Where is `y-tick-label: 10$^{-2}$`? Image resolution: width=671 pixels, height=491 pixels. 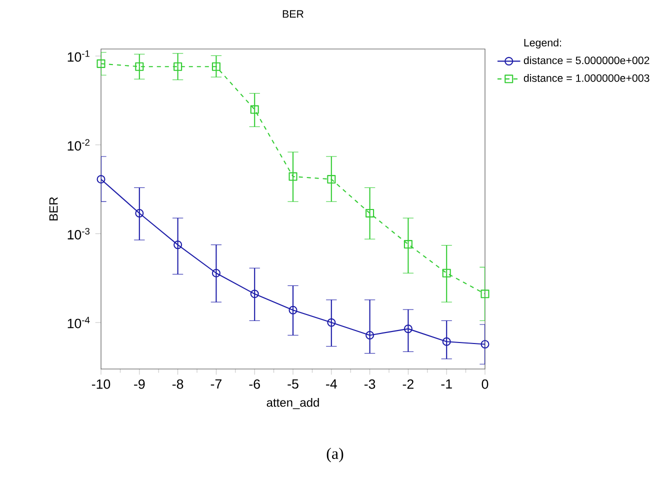 y-tick-label: 10$^{-2}$ is located at coordinates (79, 145).